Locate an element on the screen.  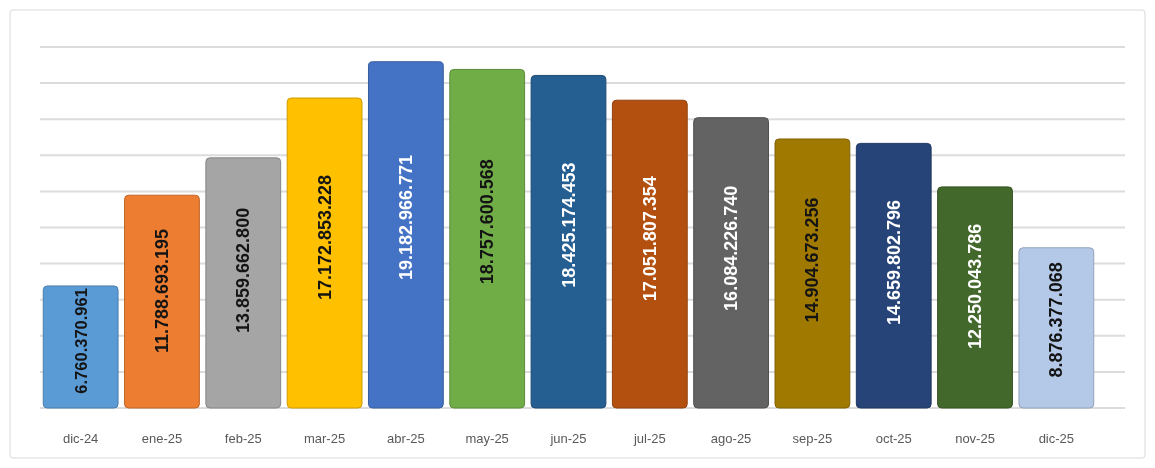
data-label: 11.788.693.195 is located at coordinates (161, 291).